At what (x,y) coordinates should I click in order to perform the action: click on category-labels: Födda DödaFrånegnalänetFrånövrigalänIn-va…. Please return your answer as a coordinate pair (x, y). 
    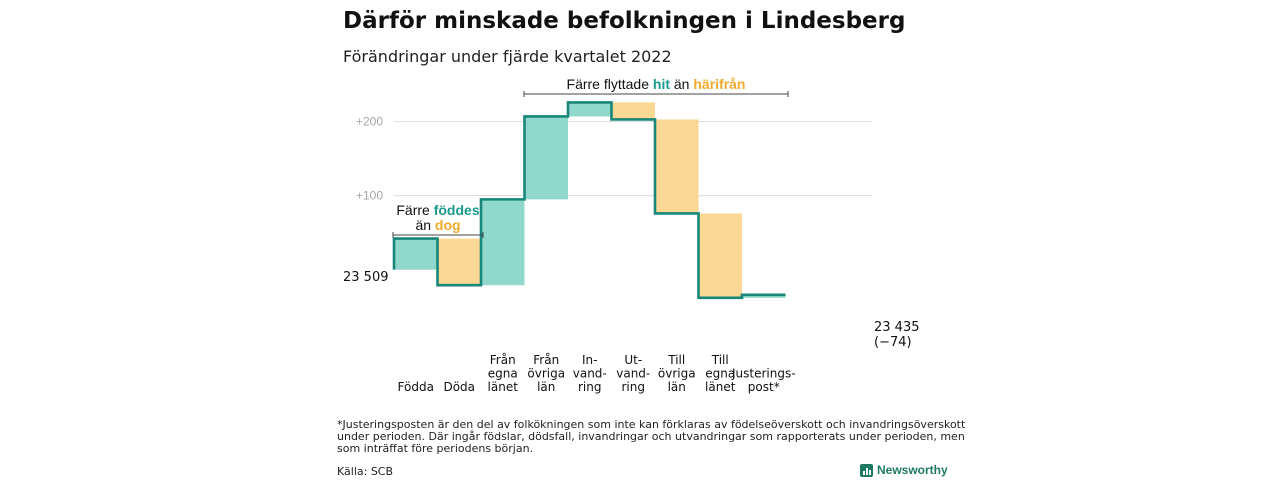
    Looking at the image, I should click on (597, 373).